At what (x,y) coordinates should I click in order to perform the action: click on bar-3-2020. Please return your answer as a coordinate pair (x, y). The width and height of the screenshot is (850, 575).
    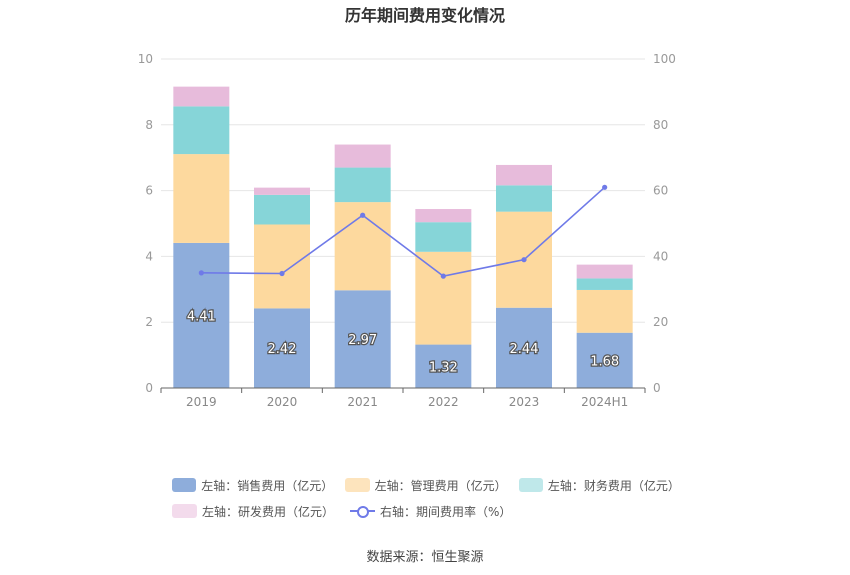
    Looking at the image, I should click on (282, 209).